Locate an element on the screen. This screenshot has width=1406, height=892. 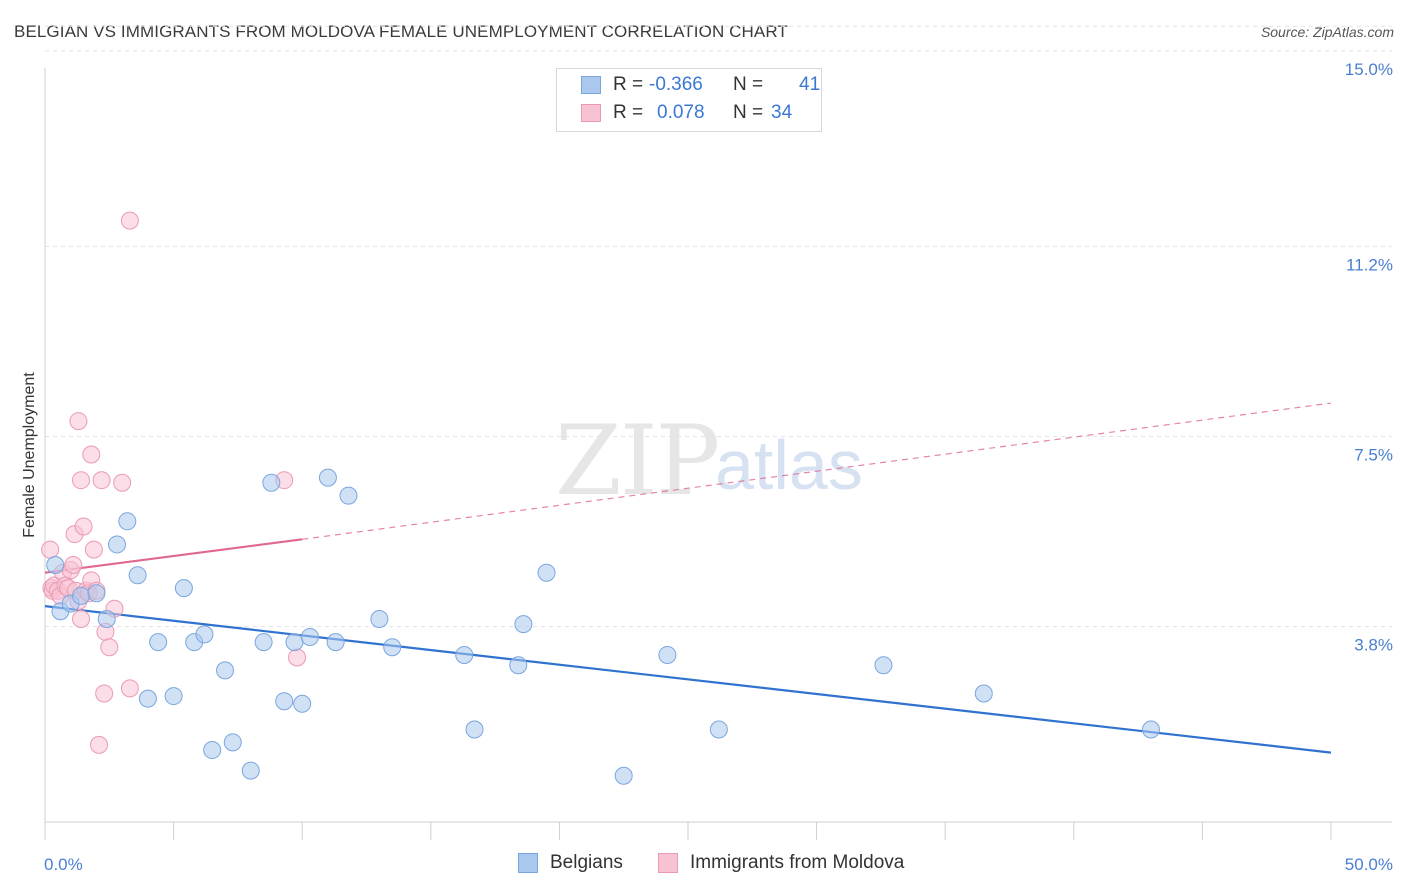
watermark-zip: ZIP is located at coordinates (637, 461).